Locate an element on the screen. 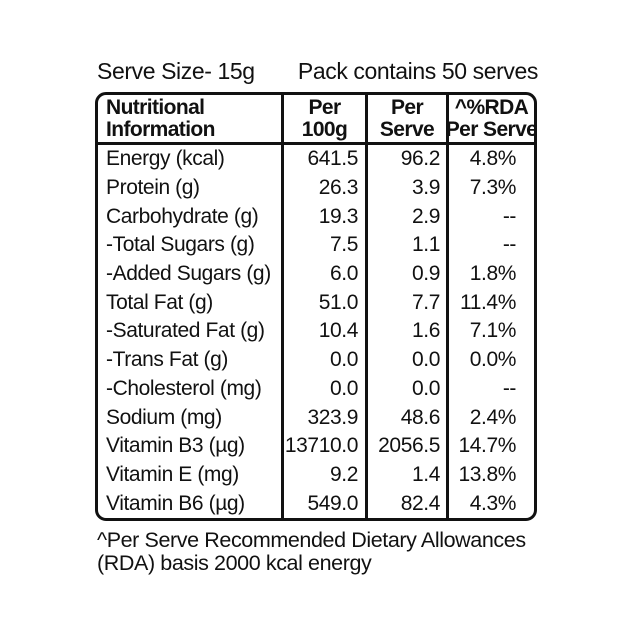  value-rda: 4.8% is located at coordinates (490, 159).